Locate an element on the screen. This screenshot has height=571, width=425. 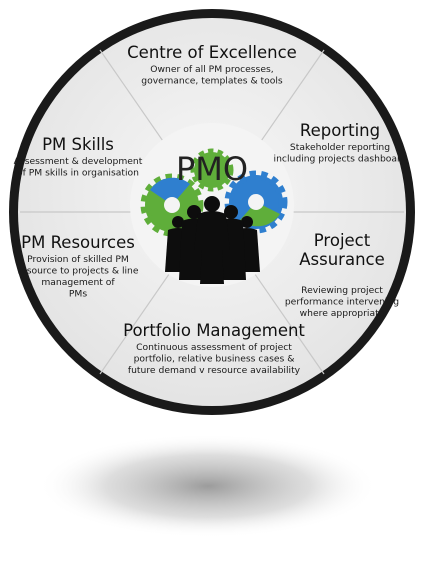
center-label: PMO is located at coordinates (212, 169).